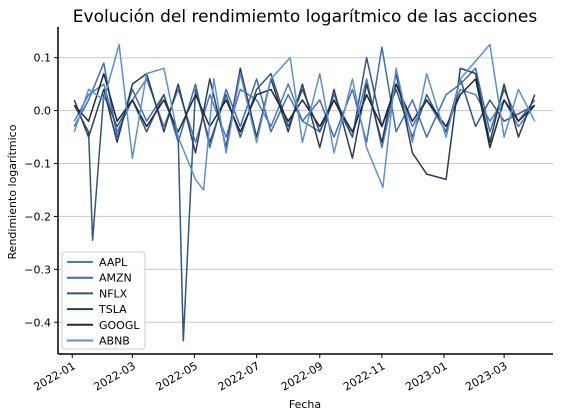  I want to click on y-ticks: 0.1 0.0 −0.1 −0.2 −0.3 −0.4, so click(41, 190).